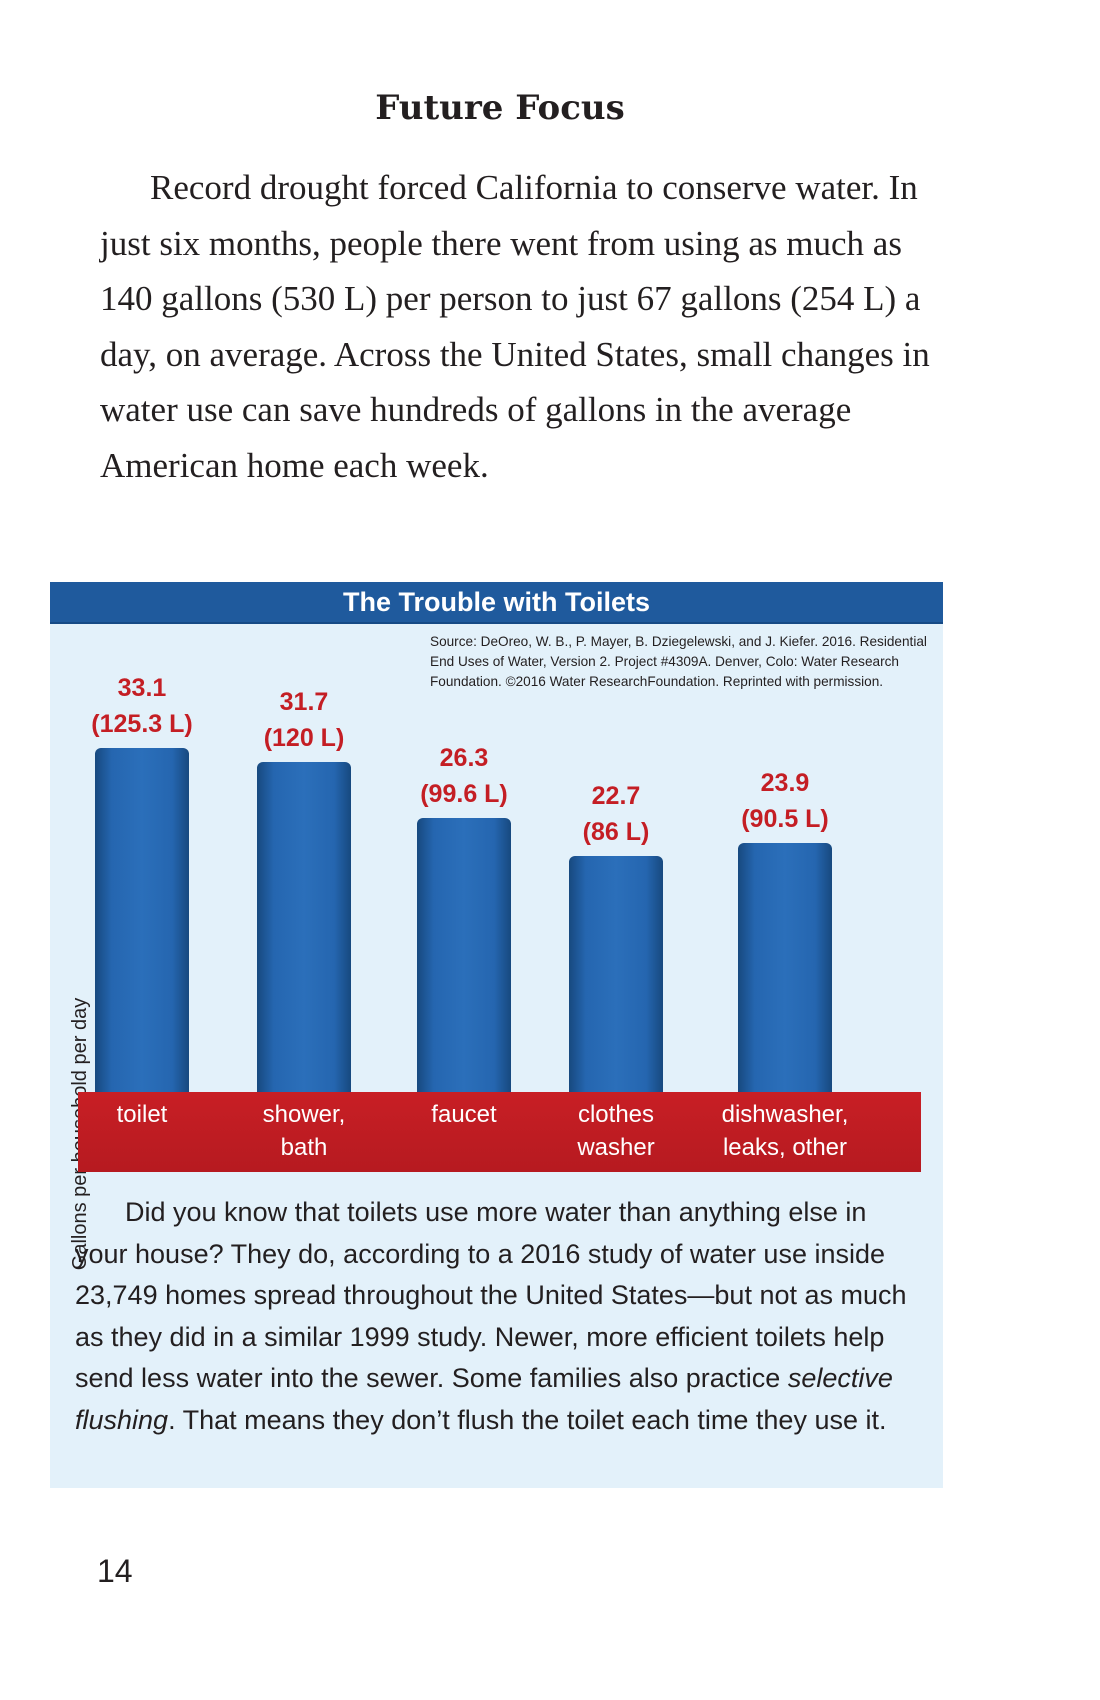 The width and height of the screenshot is (1100, 1700). I want to click on value-label-gallons: 23.9, so click(785, 783).